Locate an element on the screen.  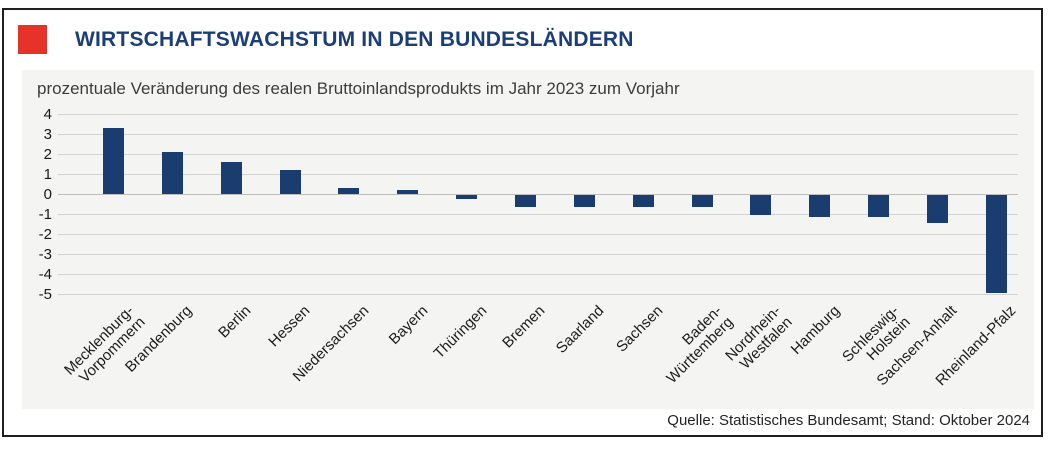
red-square-icon is located at coordinates (32, 39).